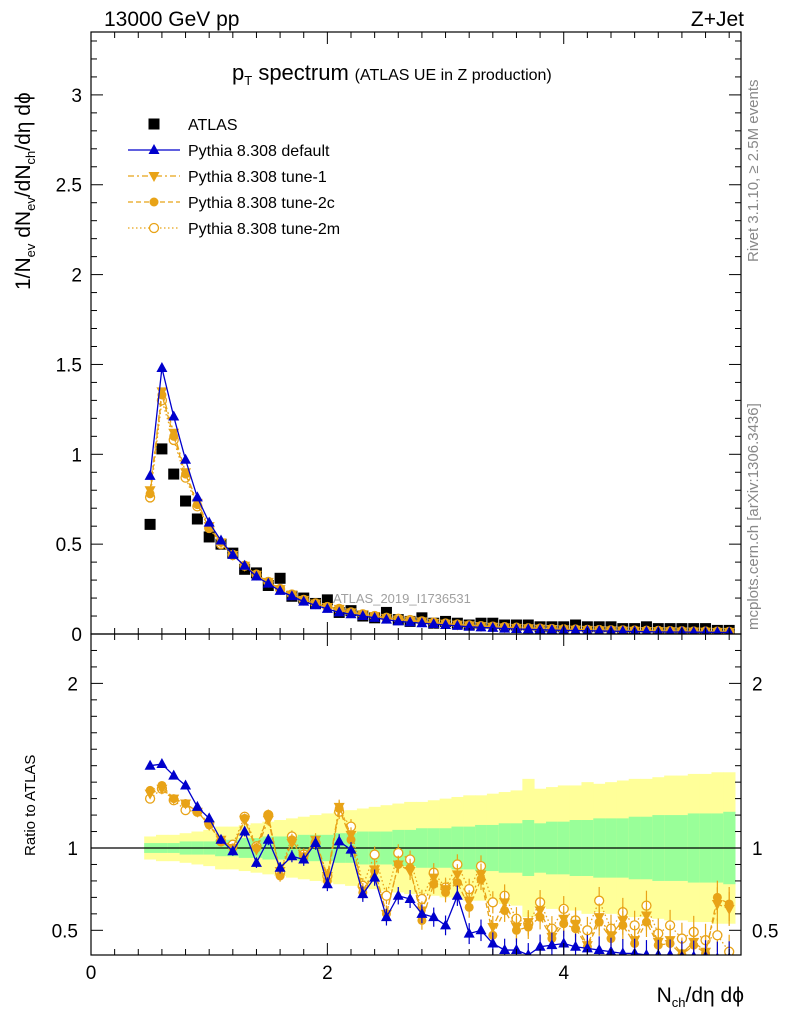 Image resolution: width=786 pixels, height=1024 pixels. I want to click on y-tick-label-main: 1, so click(76, 455).